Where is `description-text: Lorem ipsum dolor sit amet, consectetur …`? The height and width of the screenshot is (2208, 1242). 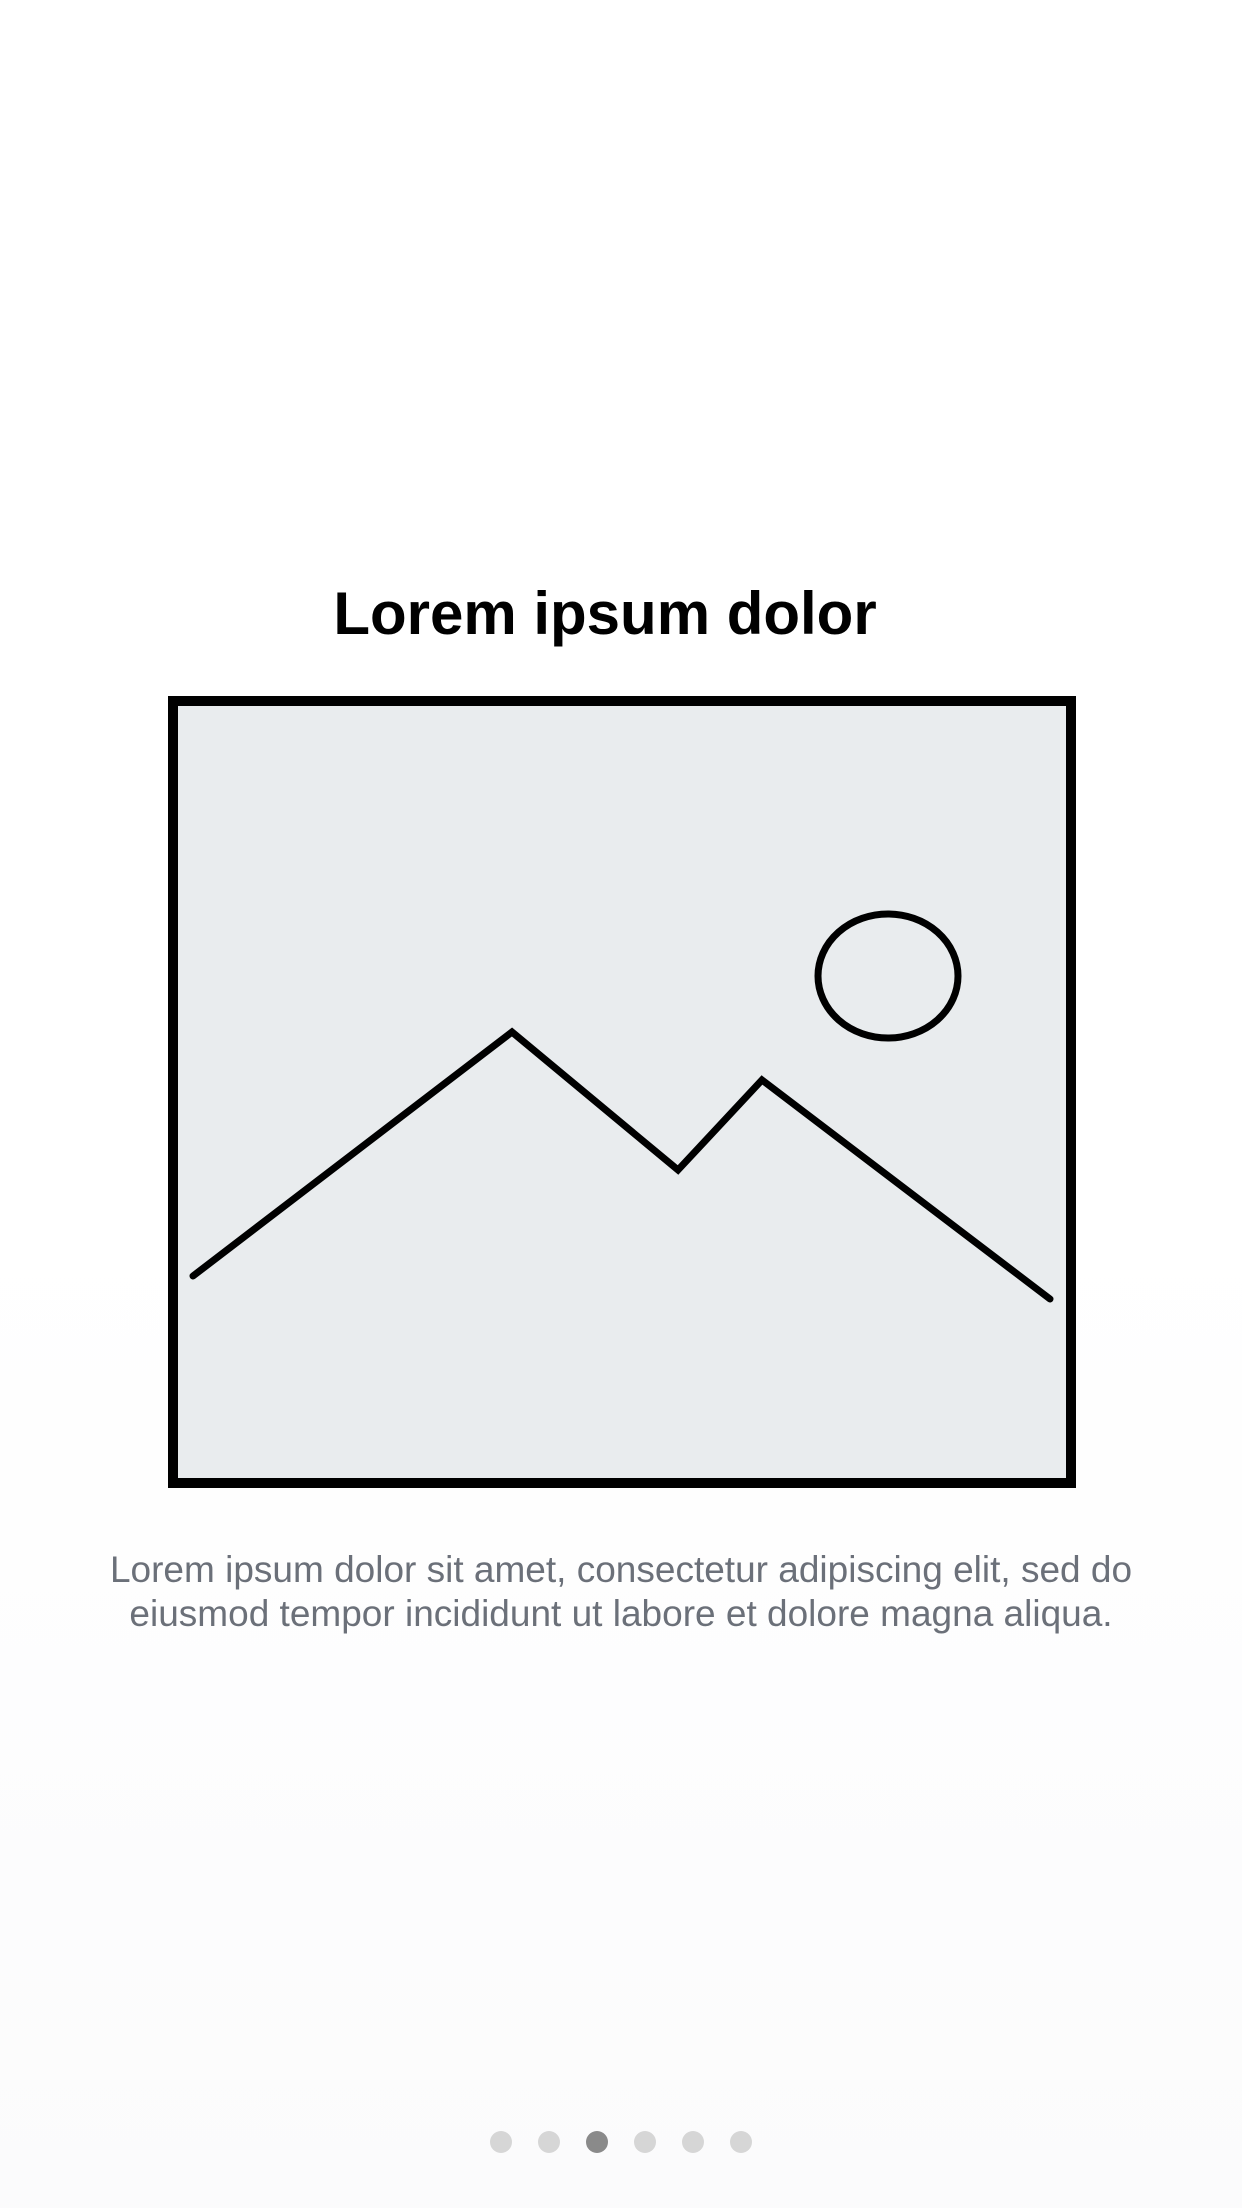 description-text: Lorem ipsum dolor sit amet, consectetur … is located at coordinates (621, 1591).